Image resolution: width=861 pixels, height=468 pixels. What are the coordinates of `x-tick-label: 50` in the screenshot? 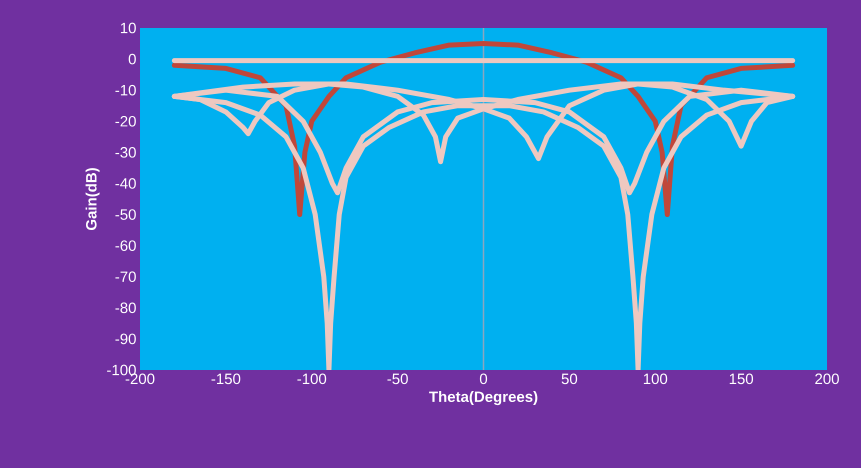 It's located at (570, 379).